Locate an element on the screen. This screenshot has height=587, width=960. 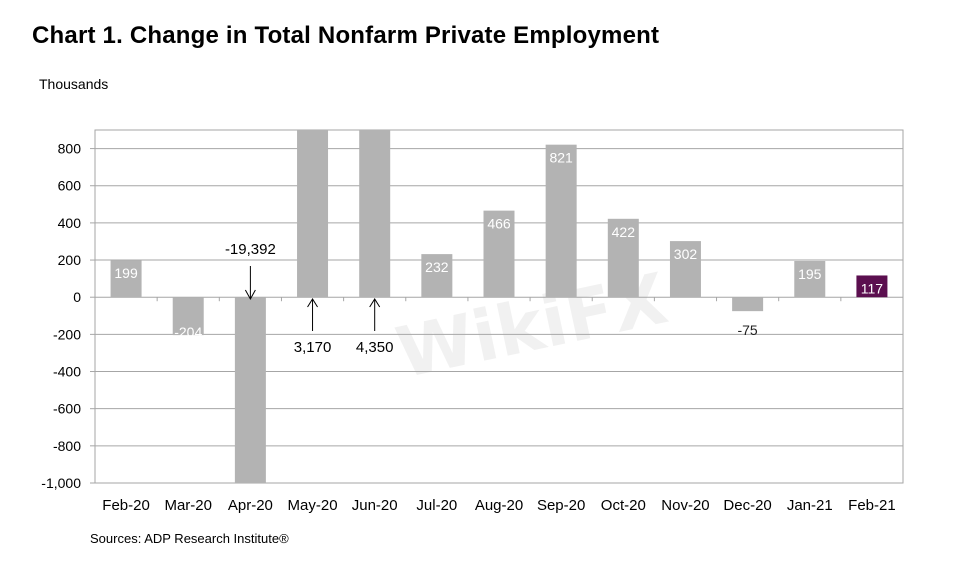
data-label: 3,170 is located at coordinates (313, 347).